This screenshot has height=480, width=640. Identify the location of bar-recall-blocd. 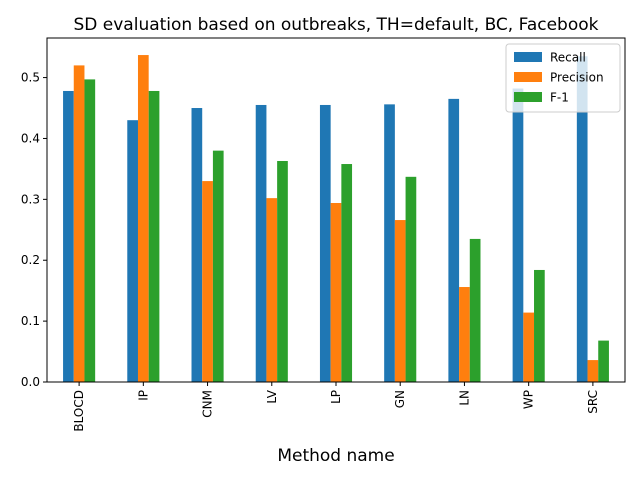
(68, 236).